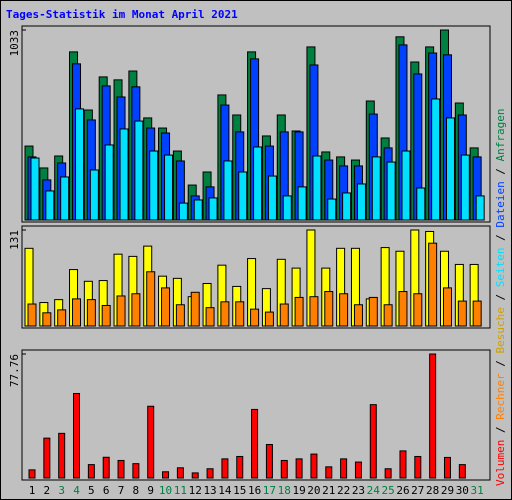  Describe the element at coordinates (477, 490) in the screenshot. I see `x-tick-label: 31` at that location.